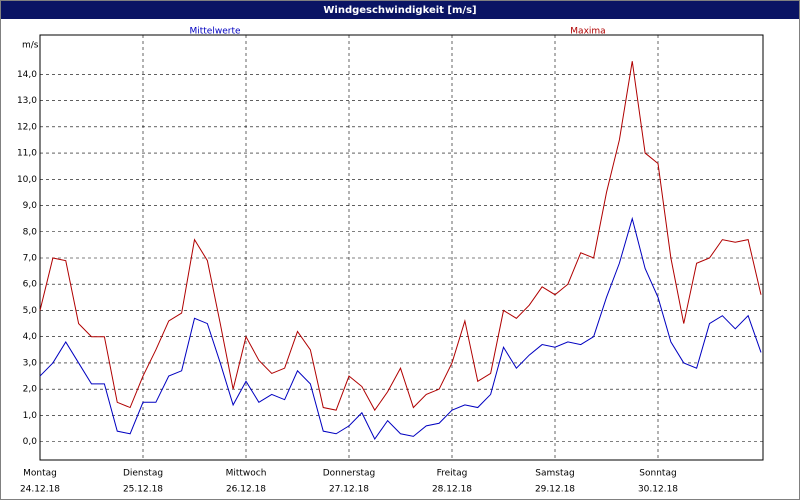  What do you see at coordinates (349, 474) in the screenshot?
I see `x-tick-label: Donnerstag` at bounding box center [349, 474].